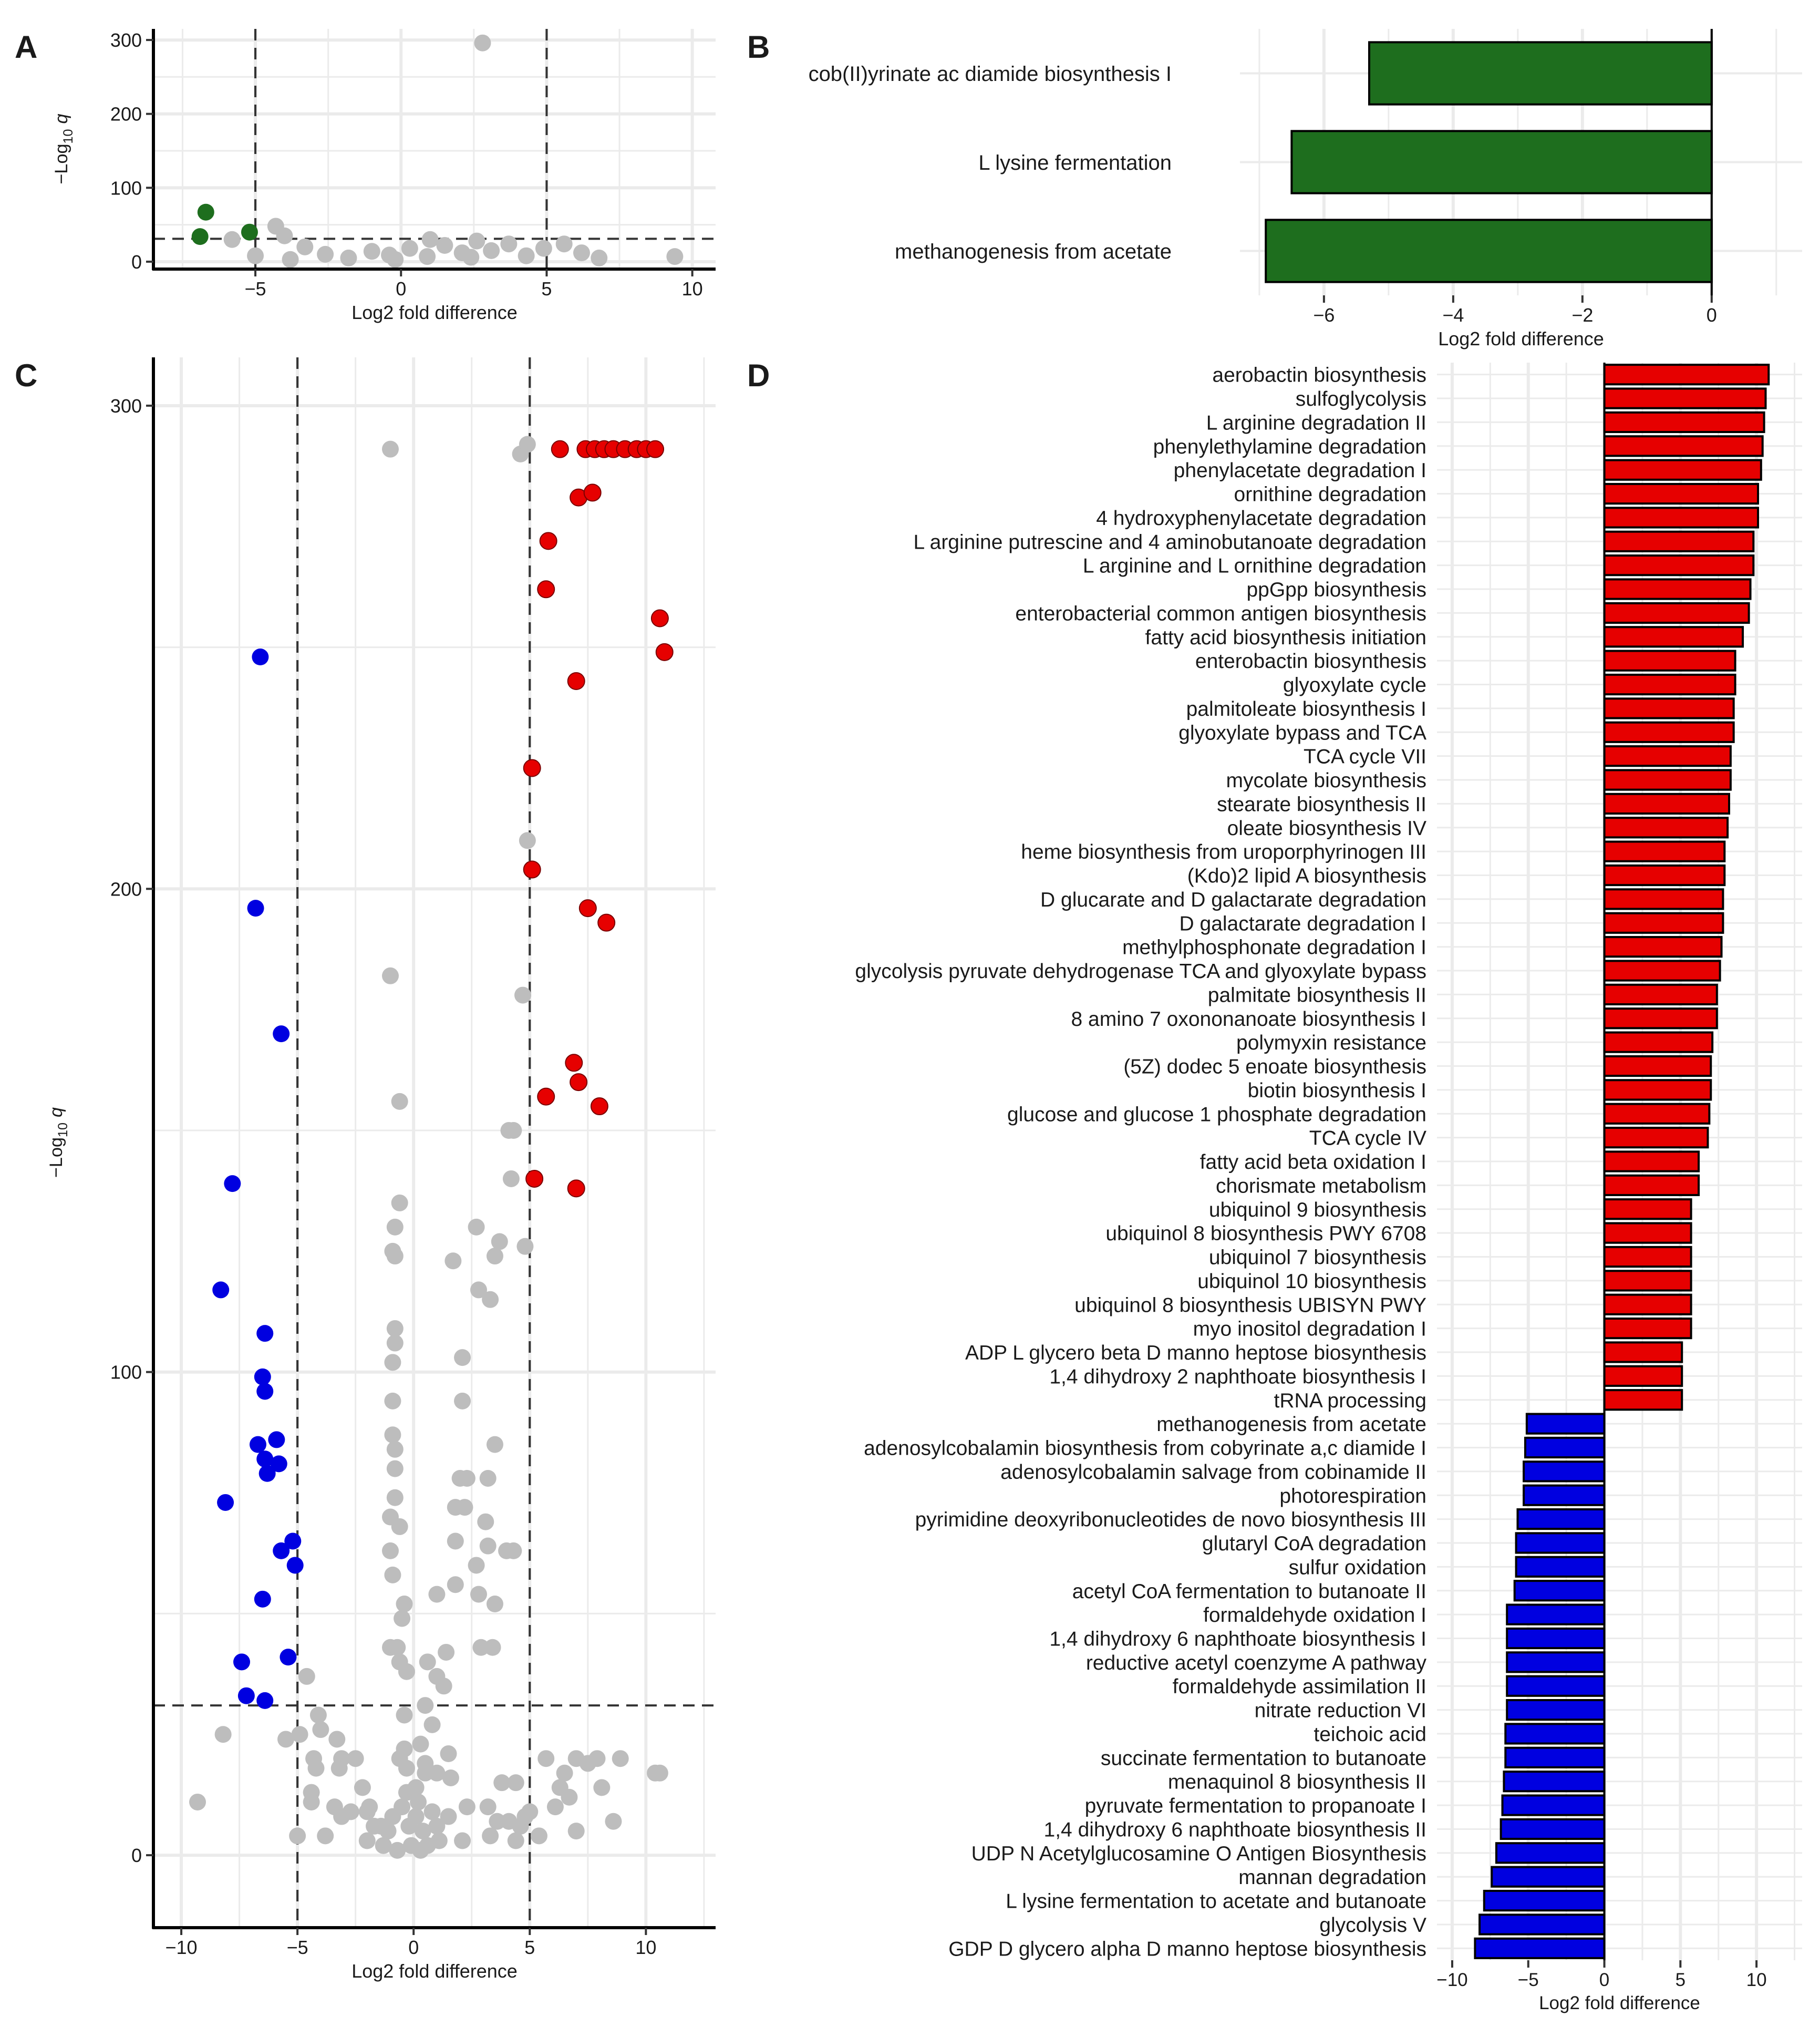  I want to click on category-label: fatty acid biosynthesis initiation, so click(1285, 637).